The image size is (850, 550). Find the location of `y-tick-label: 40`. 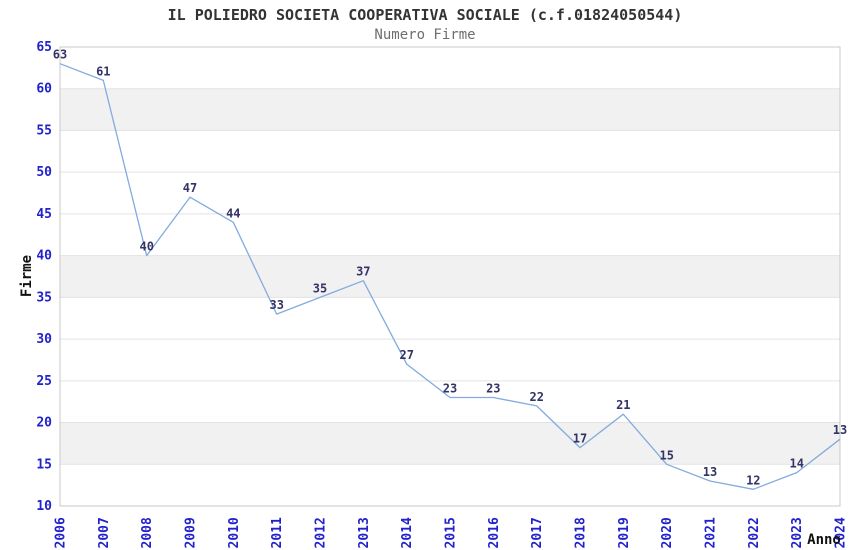

y-tick-label: 40 is located at coordinates (44, 256).